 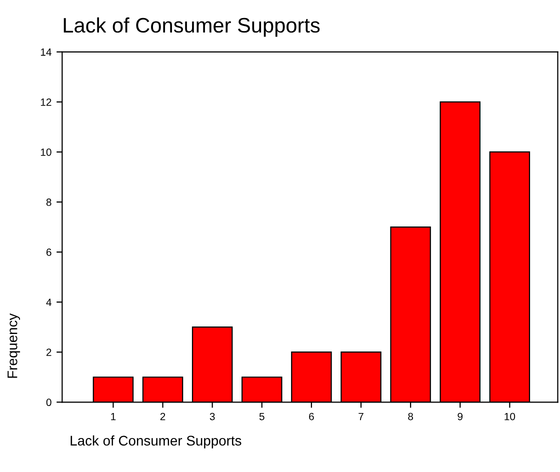 I want to click on y-tick-label: 8, so click(x=49, y=202).